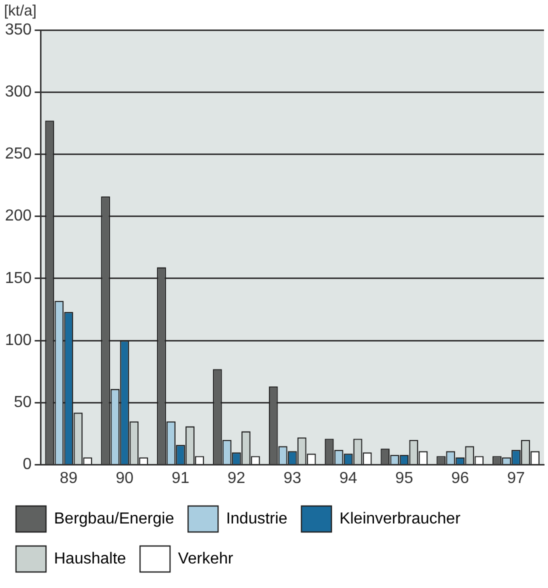 This screenshot has height=588, width=548. What do you see at coordinates (90, 559) in the screenshot?
I see `legend-label: Haushalte` at bounding box center [90, 559].